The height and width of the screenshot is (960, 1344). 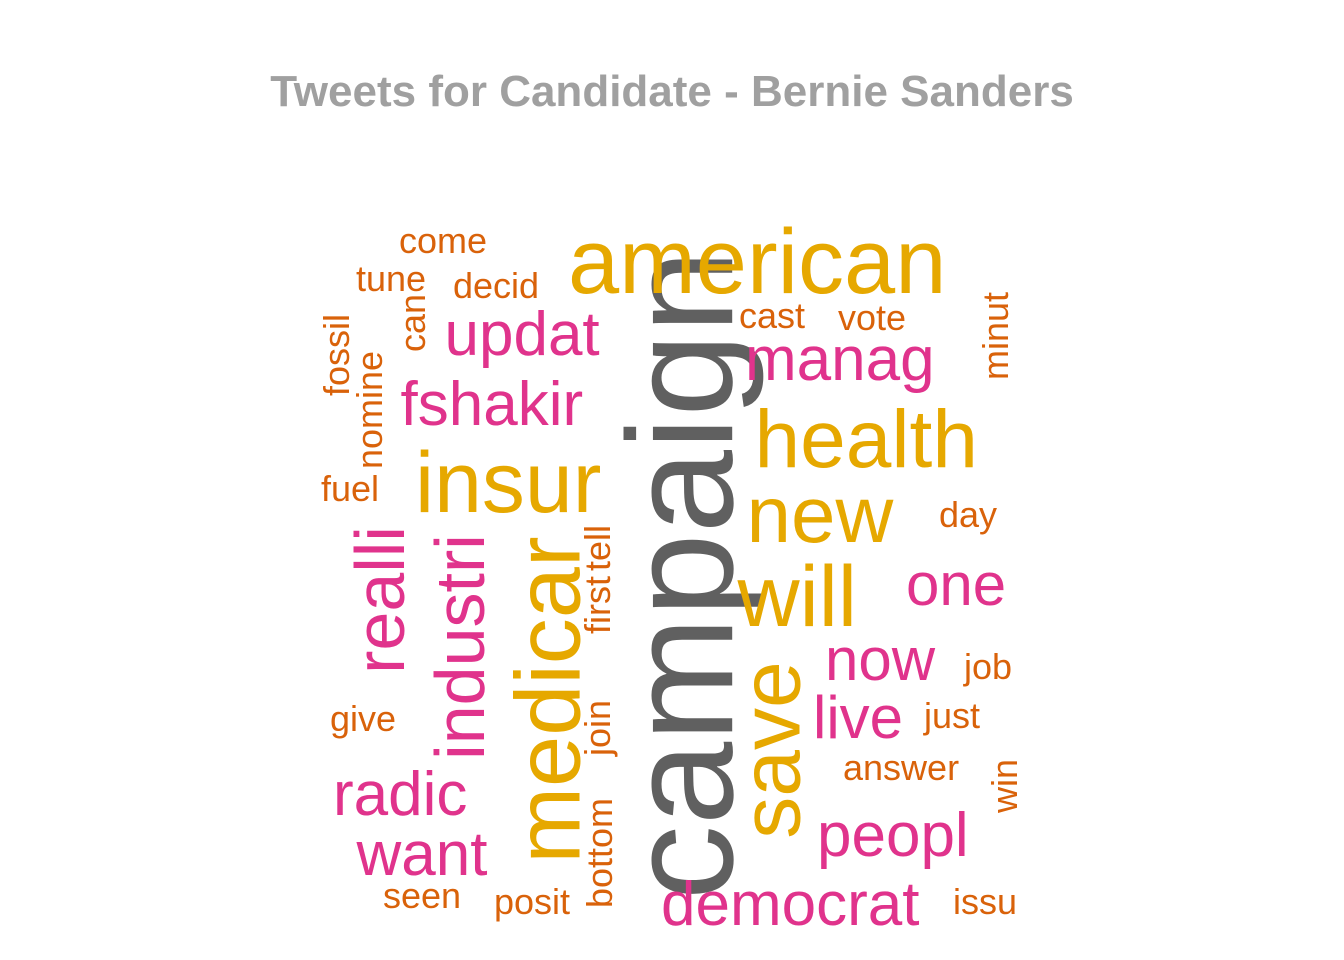 I want to click on word-updat: updat, so click(x=522, y=334).